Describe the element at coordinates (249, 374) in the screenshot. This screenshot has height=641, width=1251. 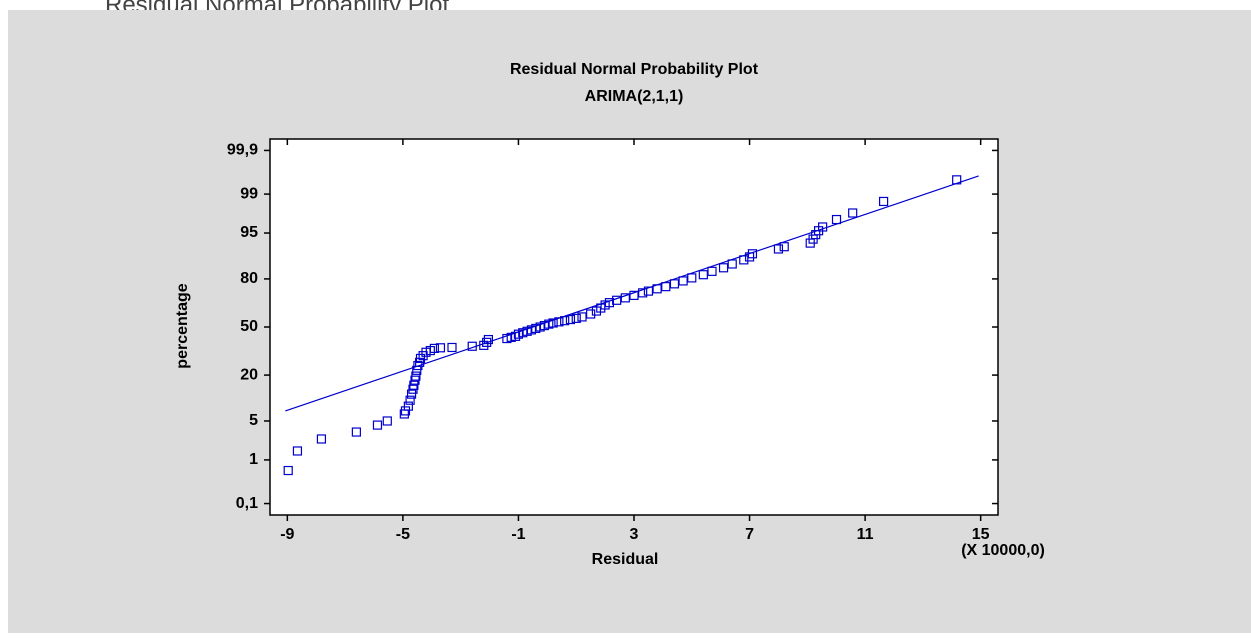
I see `y-tick-label: 20` at that location.